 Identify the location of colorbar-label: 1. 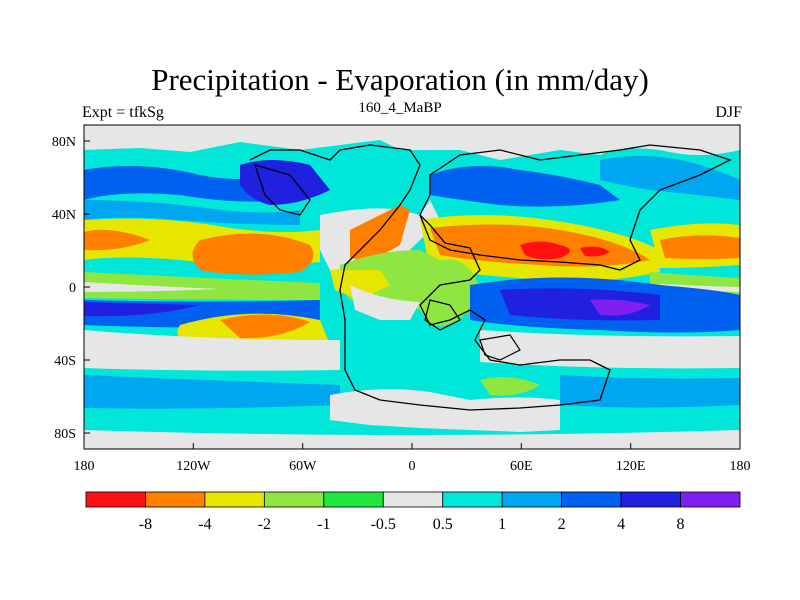
(502, 524).